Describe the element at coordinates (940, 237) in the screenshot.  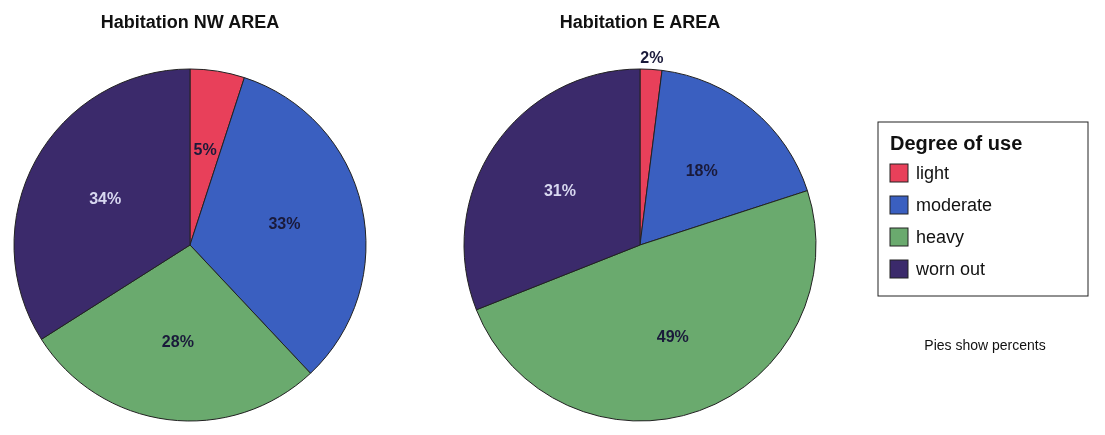
I see `legend-label: heavy` at that location.